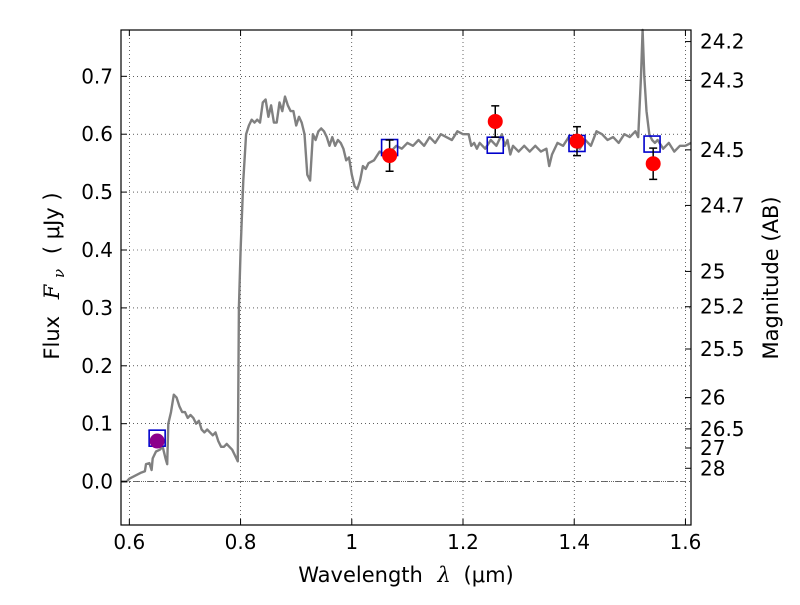 This screenshot has height=605, width=800. Describe the element at coordinates (722, 307) in the screenshot. I see `right-tick-label: 25.2` at that location.